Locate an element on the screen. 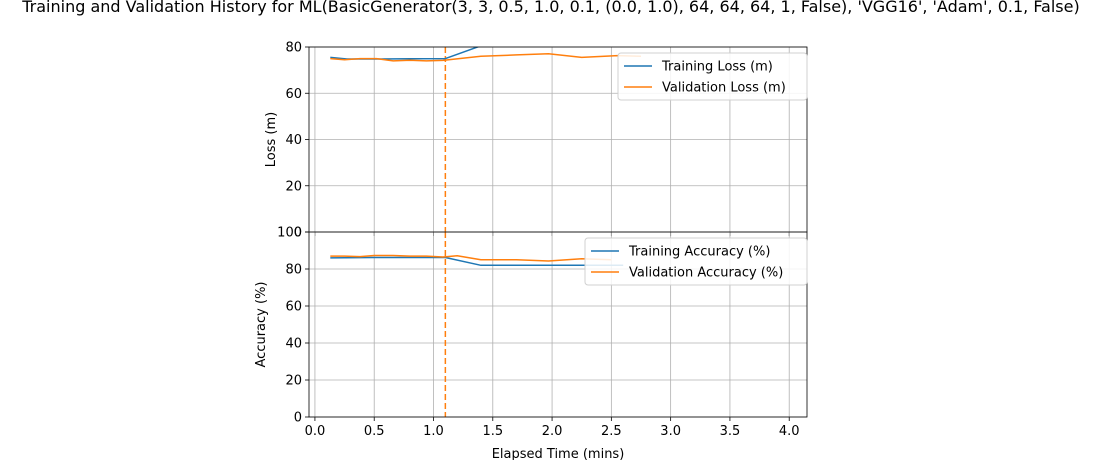 The width and height of the screenshot is (1102, 460). accuracy-y-axis-label: Accuracy (%) is located at coordinates (261, 325).